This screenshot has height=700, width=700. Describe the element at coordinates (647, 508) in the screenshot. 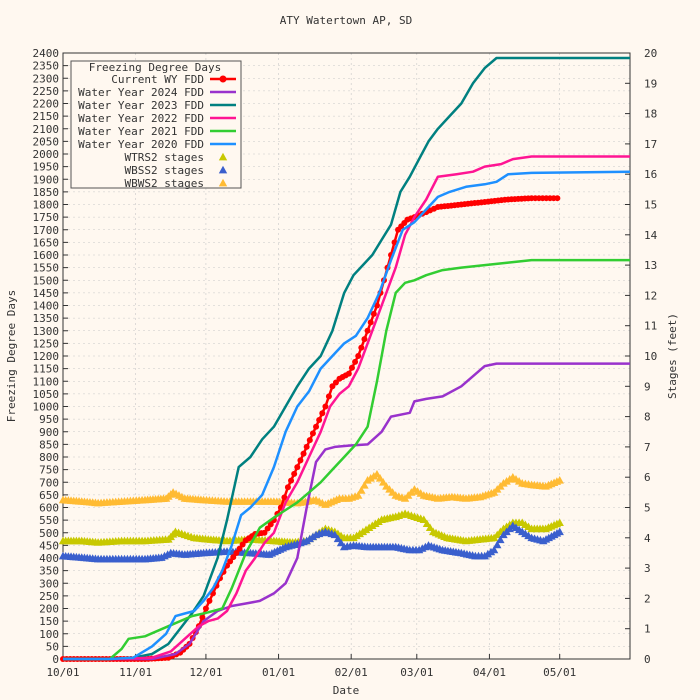

I see `y2-tick-label: 5` at that location.